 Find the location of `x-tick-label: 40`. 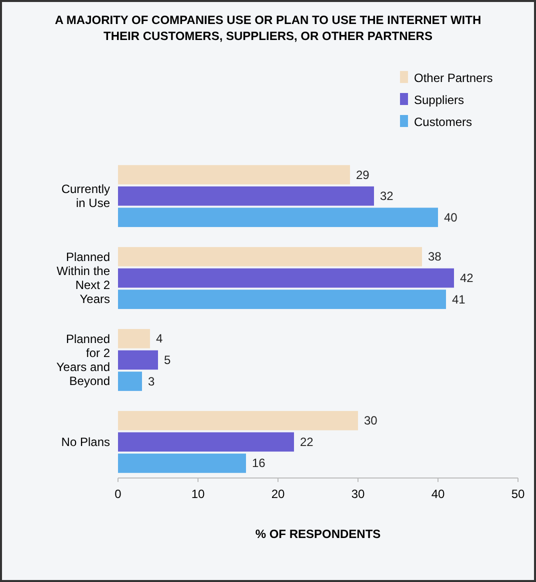

x-tick-label: 40 is located at coordinates (438, 494).